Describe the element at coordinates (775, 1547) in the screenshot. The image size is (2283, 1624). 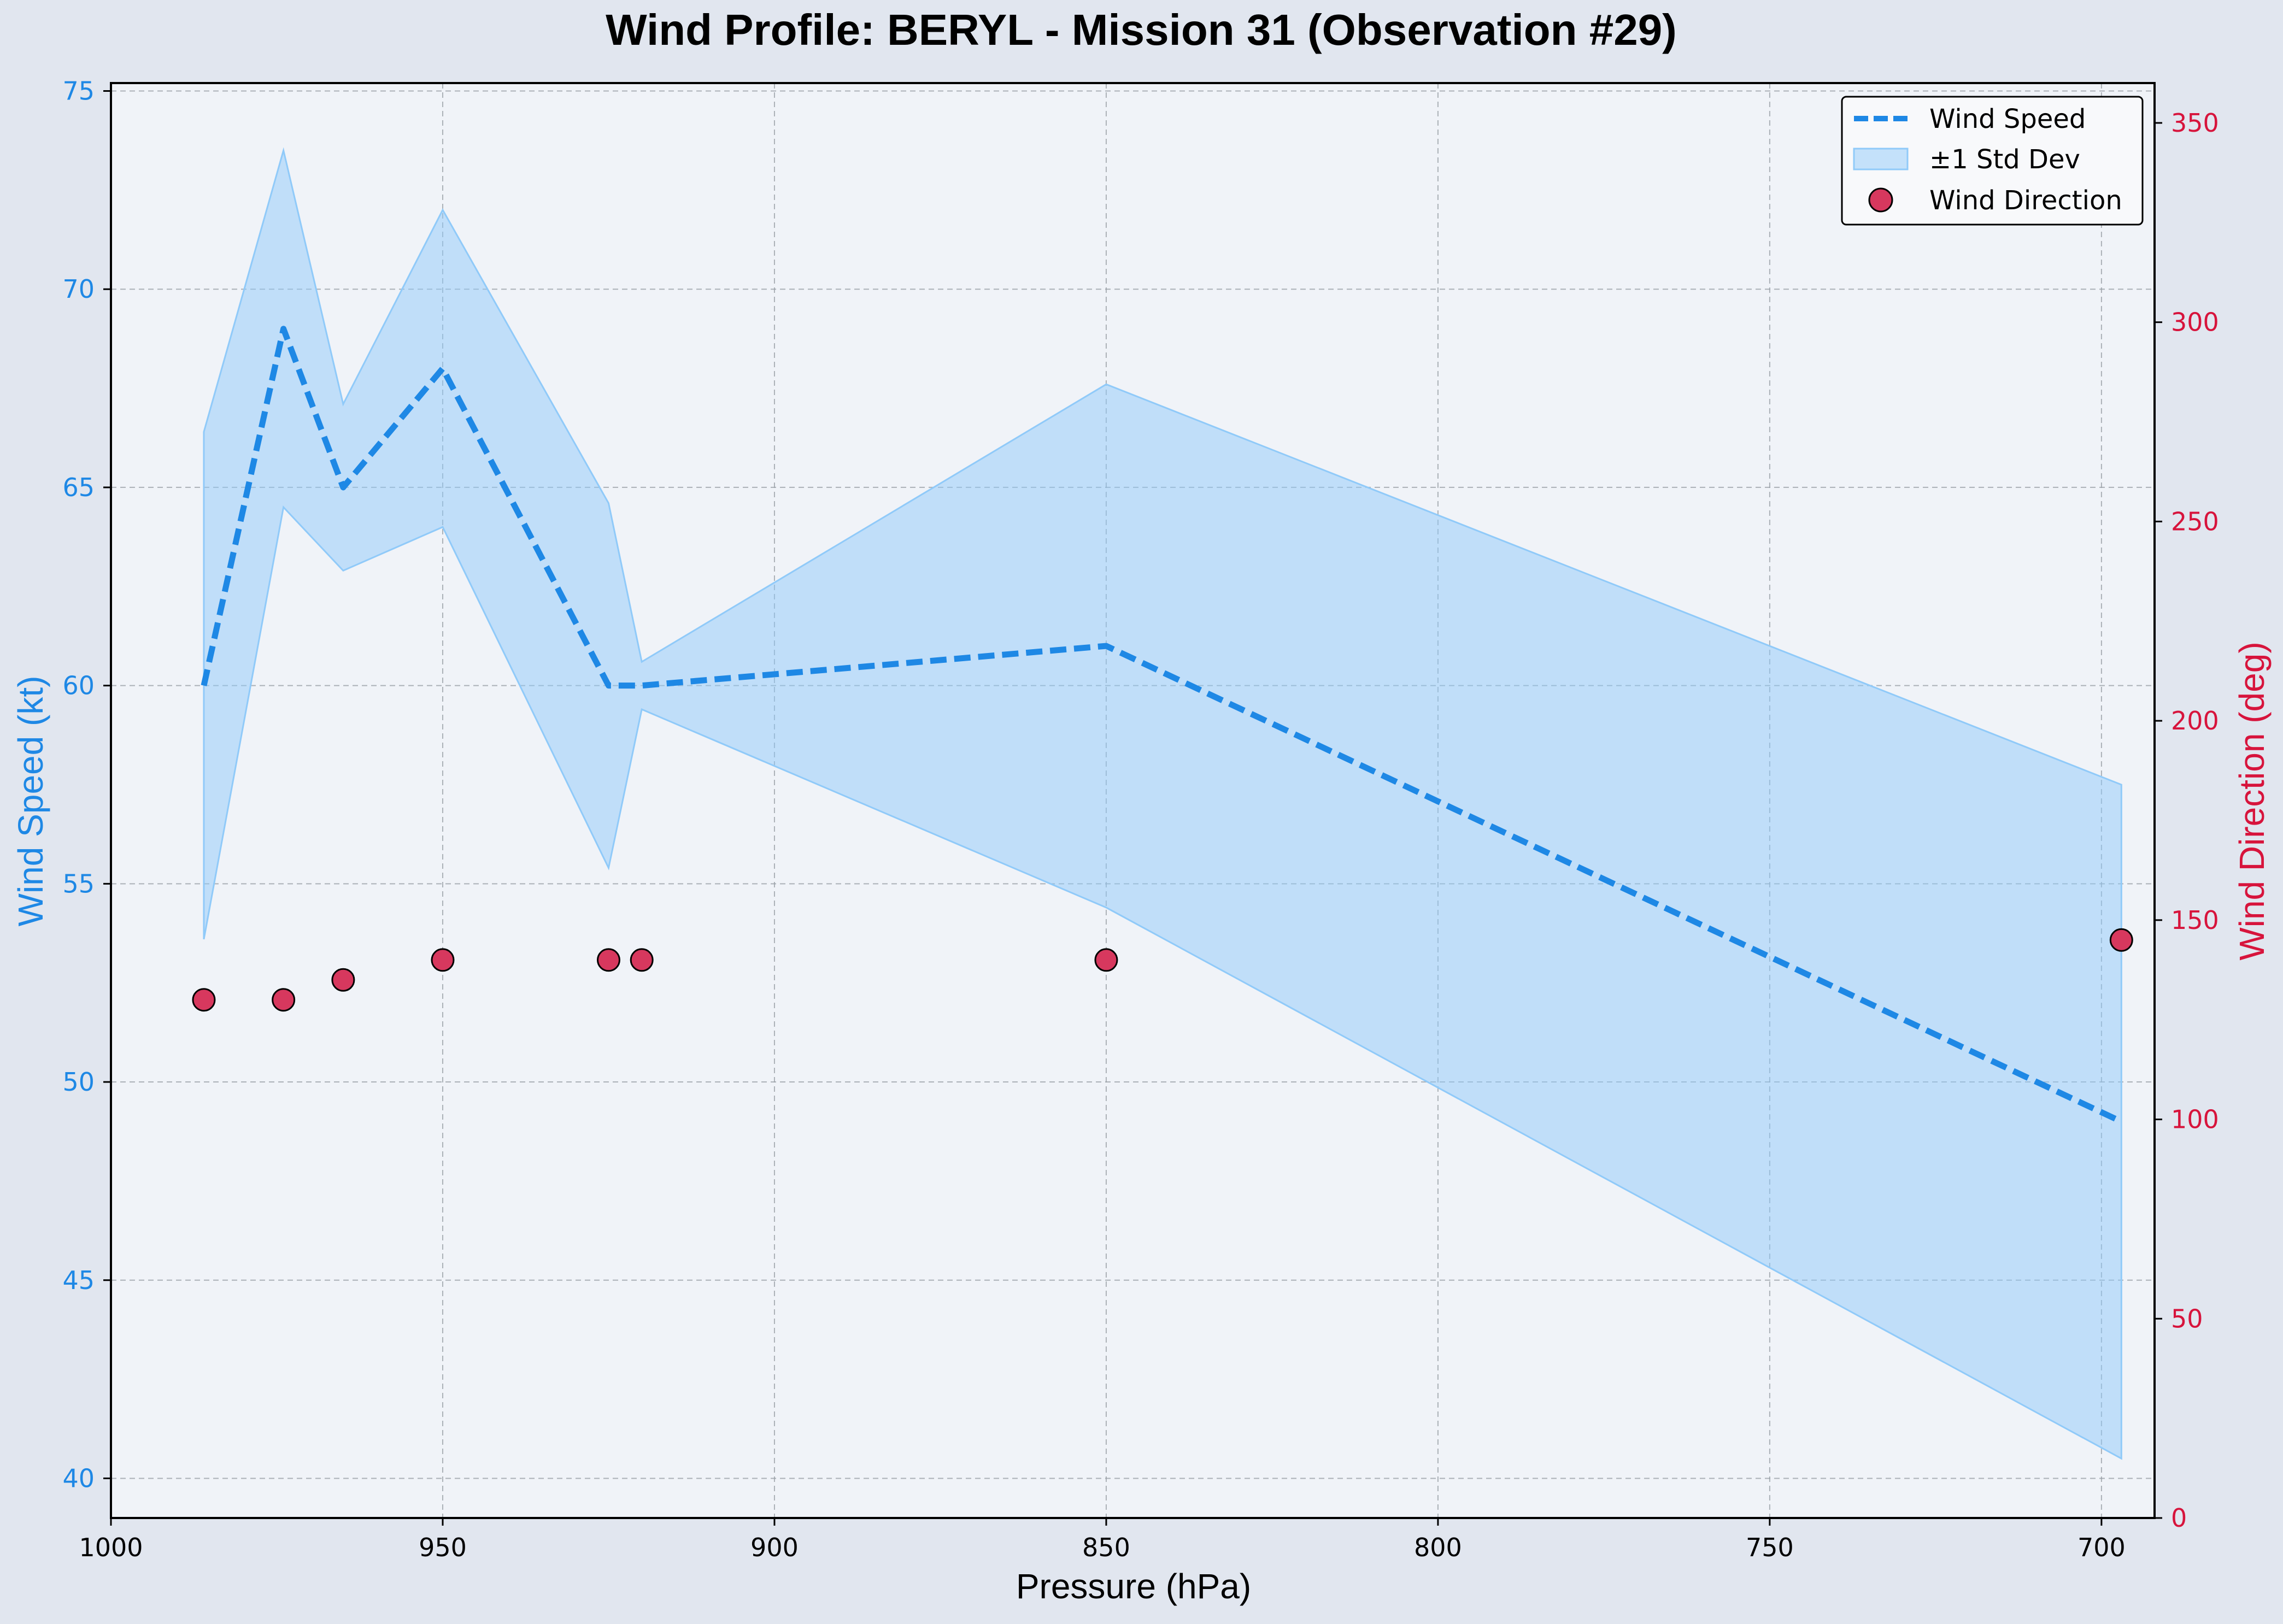
I see `x-tick-label: 900` at that location.